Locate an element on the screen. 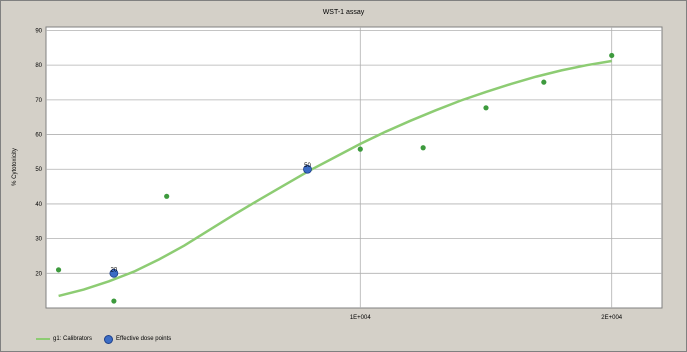 The height and width of the screenshot is (352, 687). y-tick-label: 60 is located at coordinates (38, 136).